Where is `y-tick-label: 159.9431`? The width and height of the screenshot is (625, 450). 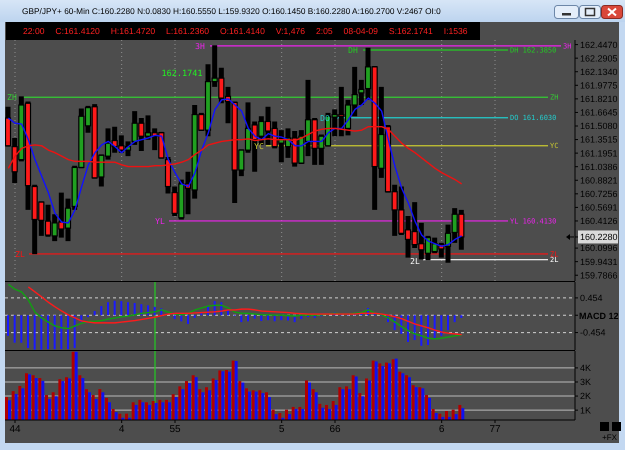 y-tick-label: 159.9431 is located at coordinates (599, 261).